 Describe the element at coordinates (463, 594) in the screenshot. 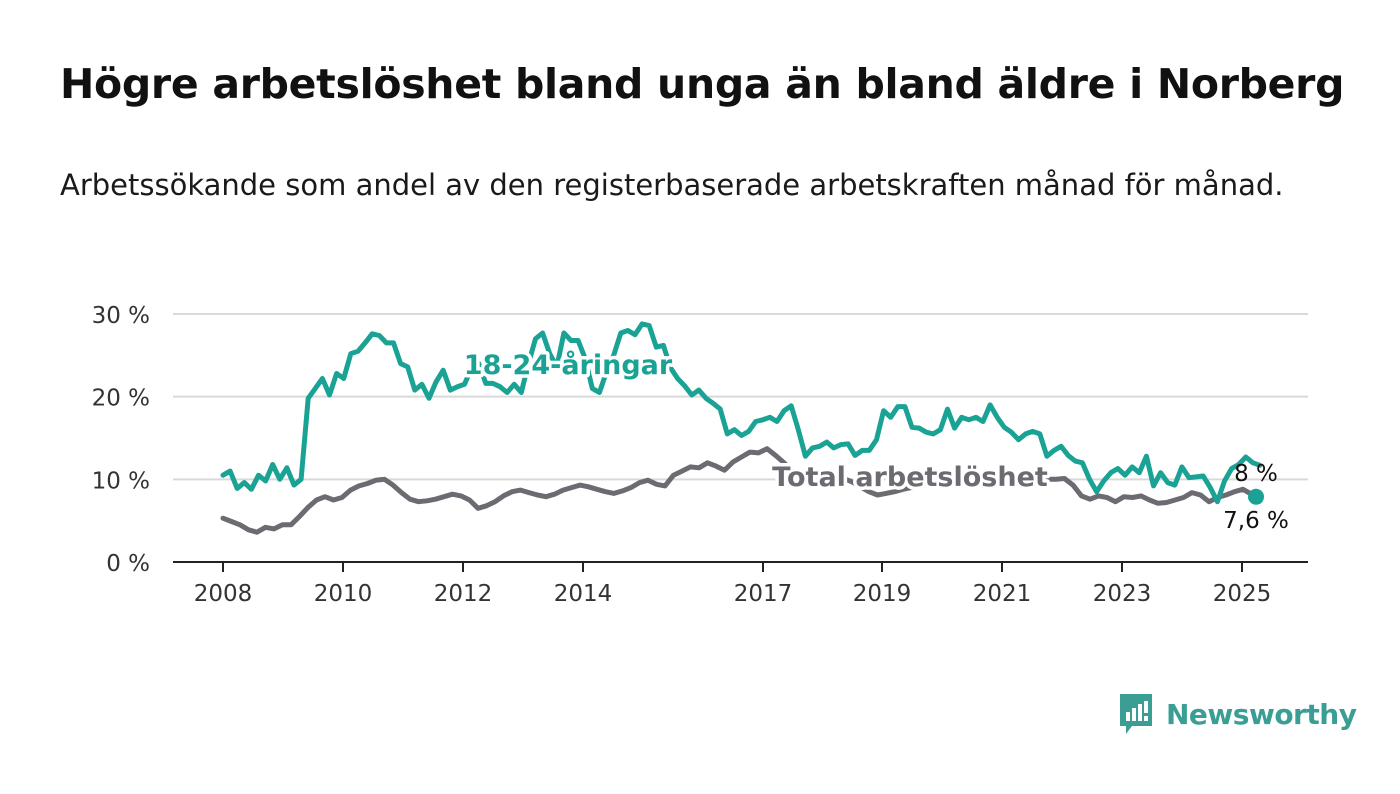

I see `x-tick-label: 2012` at that location.